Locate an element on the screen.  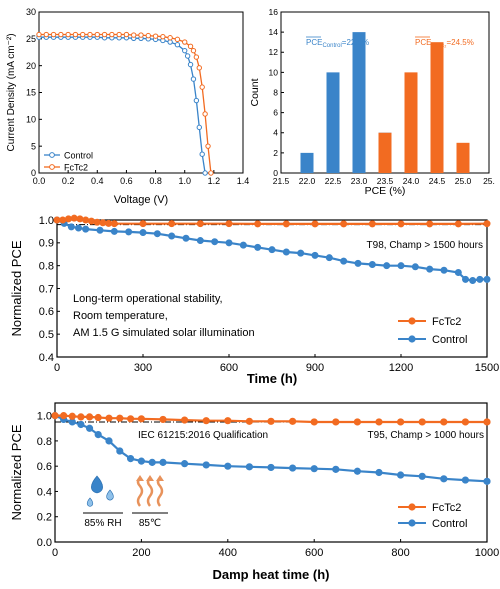
y-axis-label: Count is located at coordinates (255, 92).